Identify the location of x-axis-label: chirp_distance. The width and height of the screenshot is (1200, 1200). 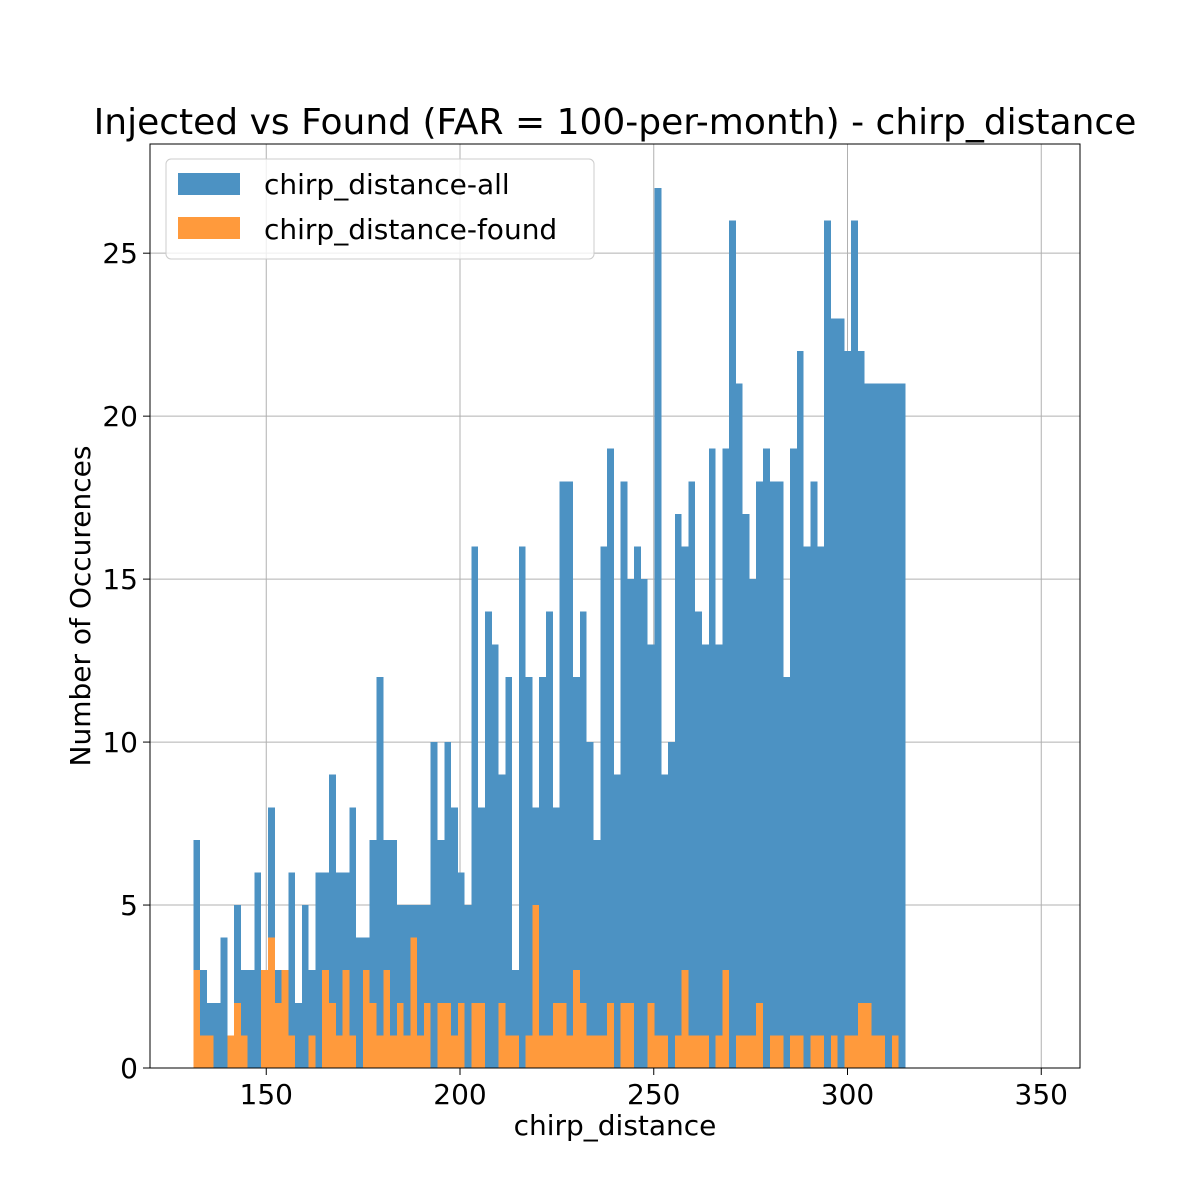
(615, 1125).